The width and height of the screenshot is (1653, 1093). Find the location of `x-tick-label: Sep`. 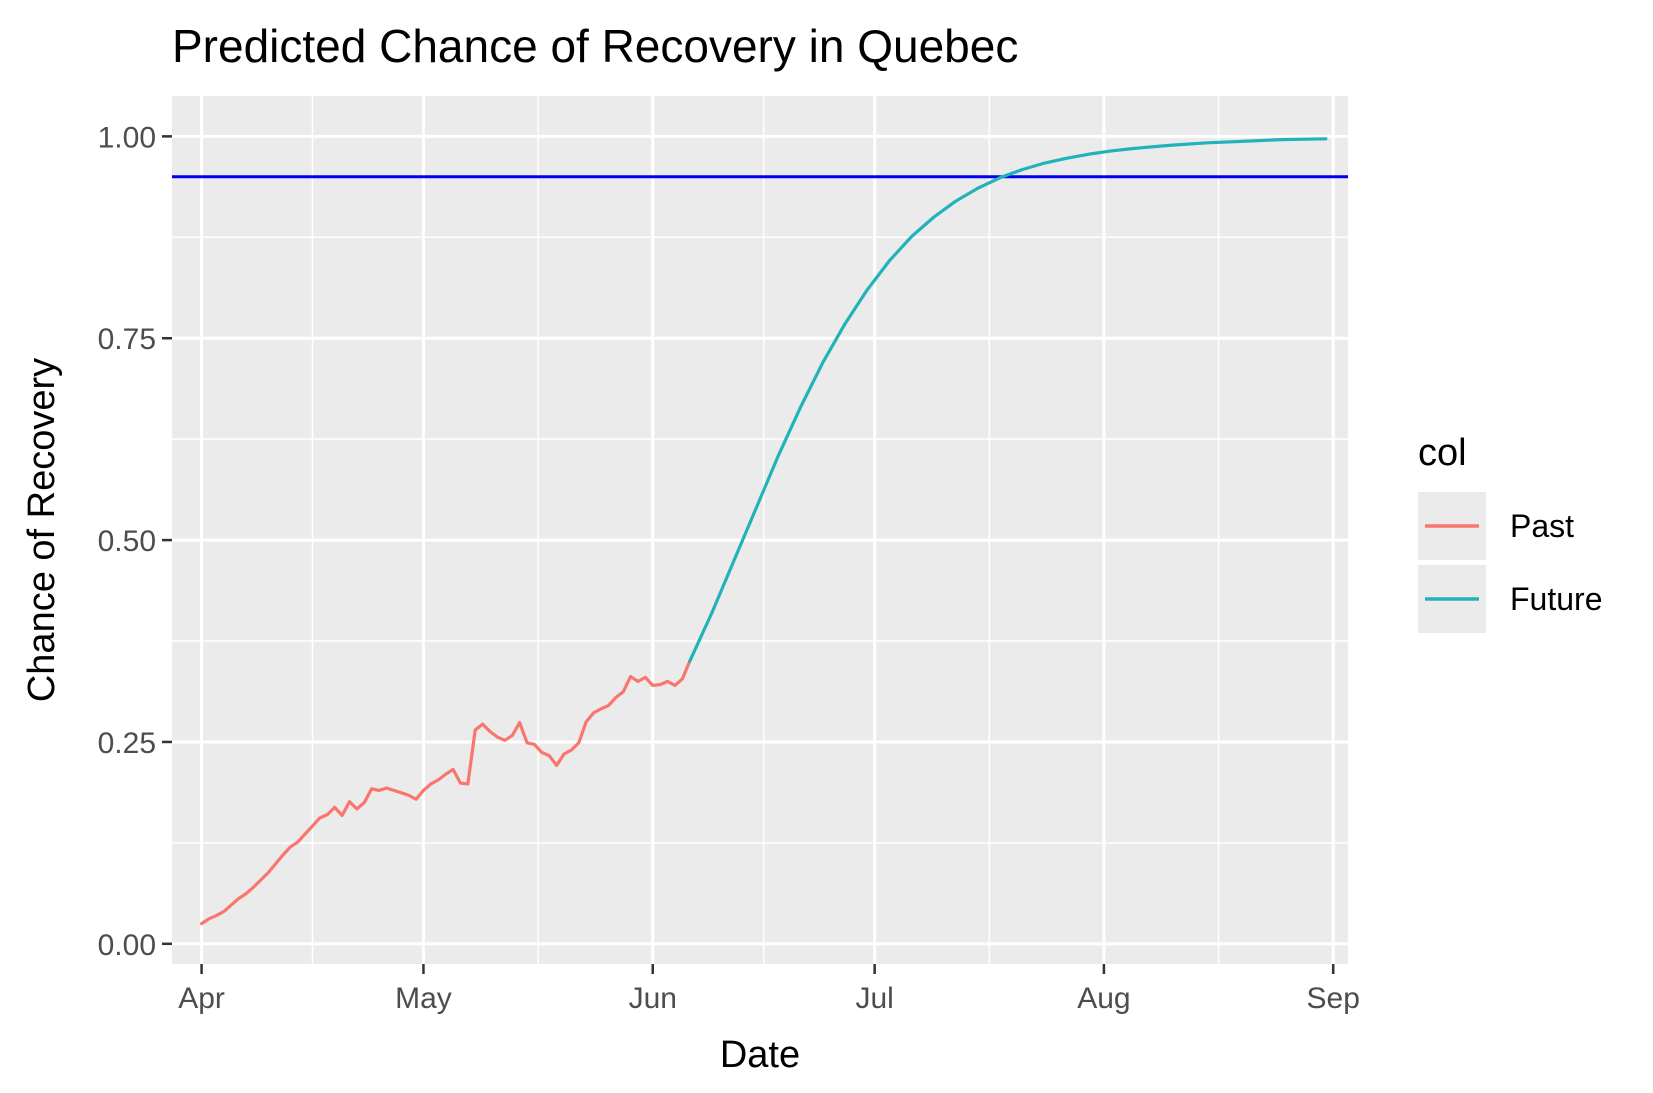

x-tick-label: Sep is located at coordinates (1333, 998).